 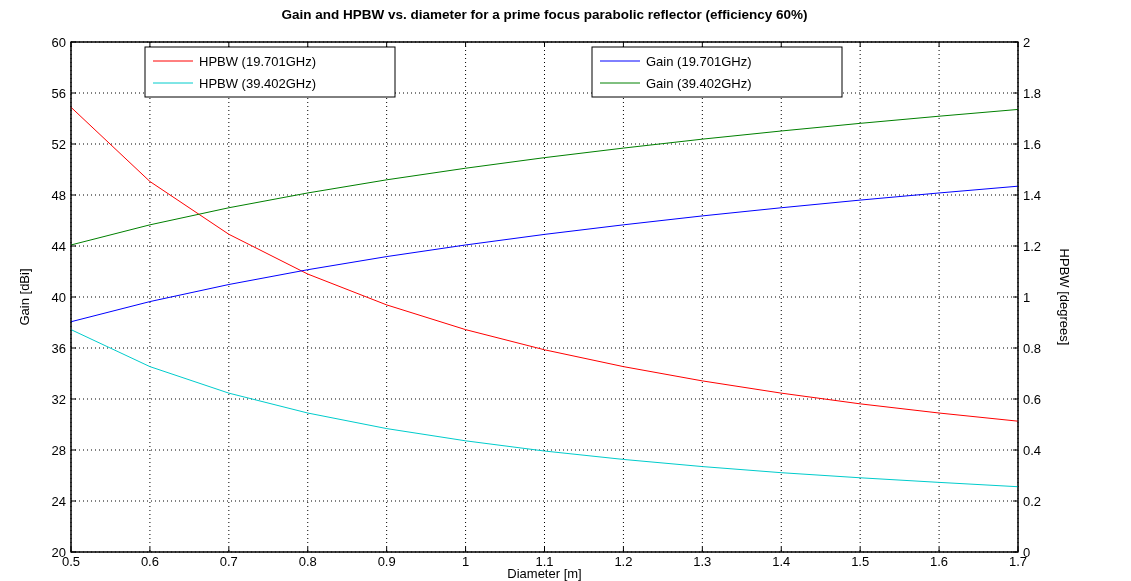 What do you see at coordinates (702, 561) in the screenshot?
I see `x-tick-label: 1.3` at bounding box center [702, 561].